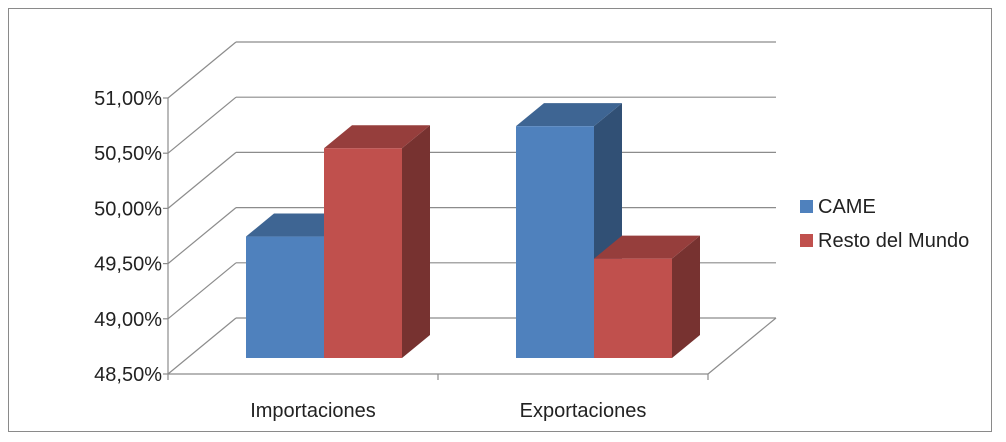 The height and width of the screenshot is (442, 1006). I want to click on x-tick-label: Importaciones, so click(313, 411).